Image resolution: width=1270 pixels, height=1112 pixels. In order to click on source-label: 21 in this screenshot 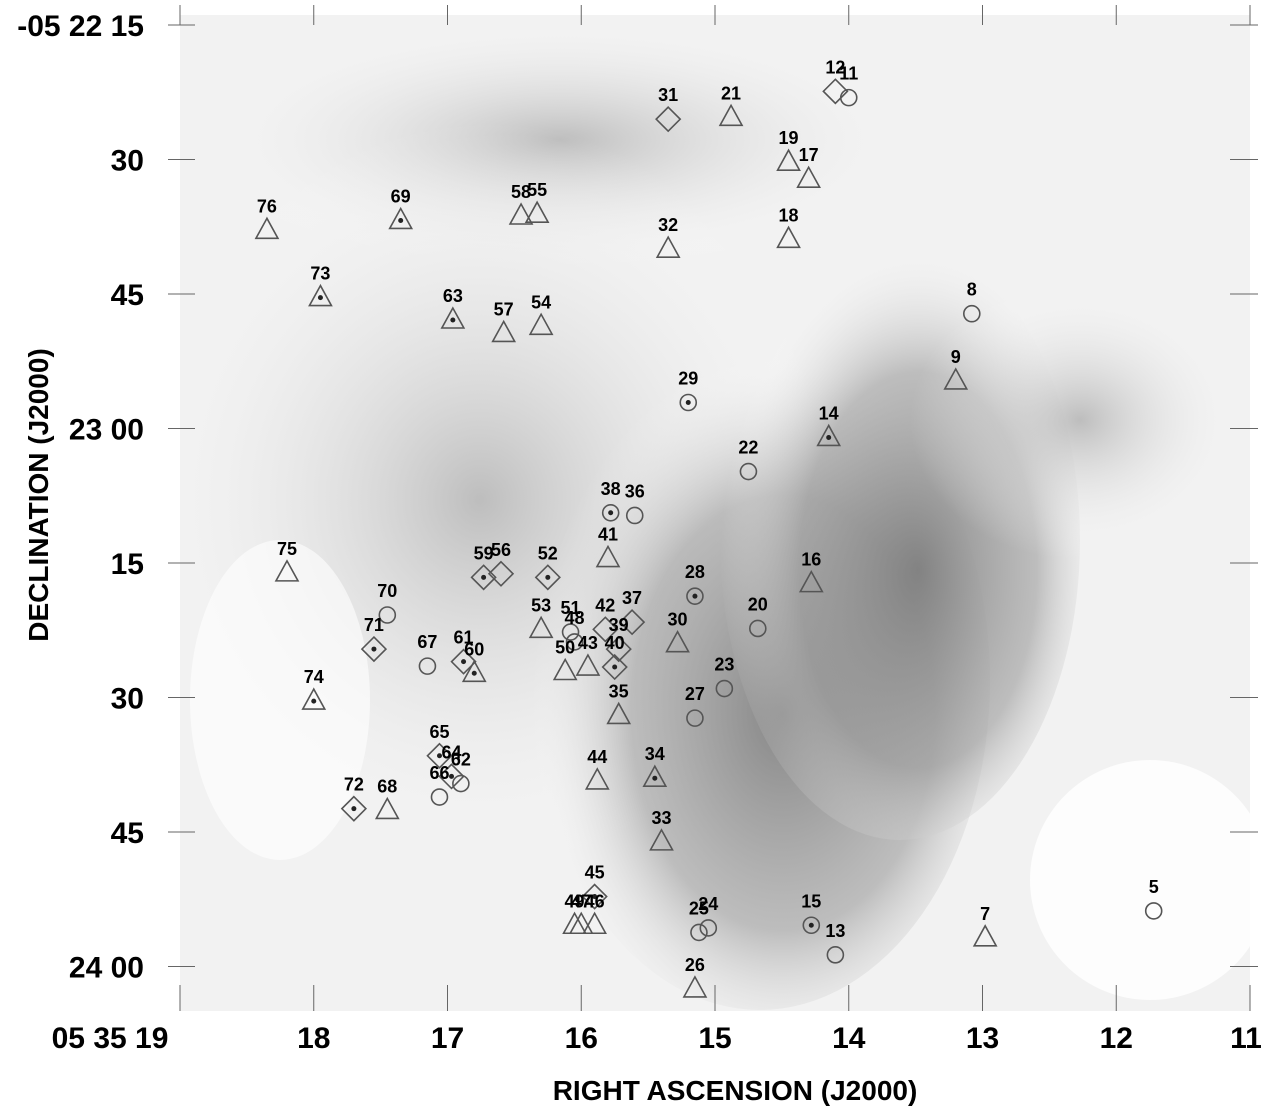, I will do `click(731, 93)`.